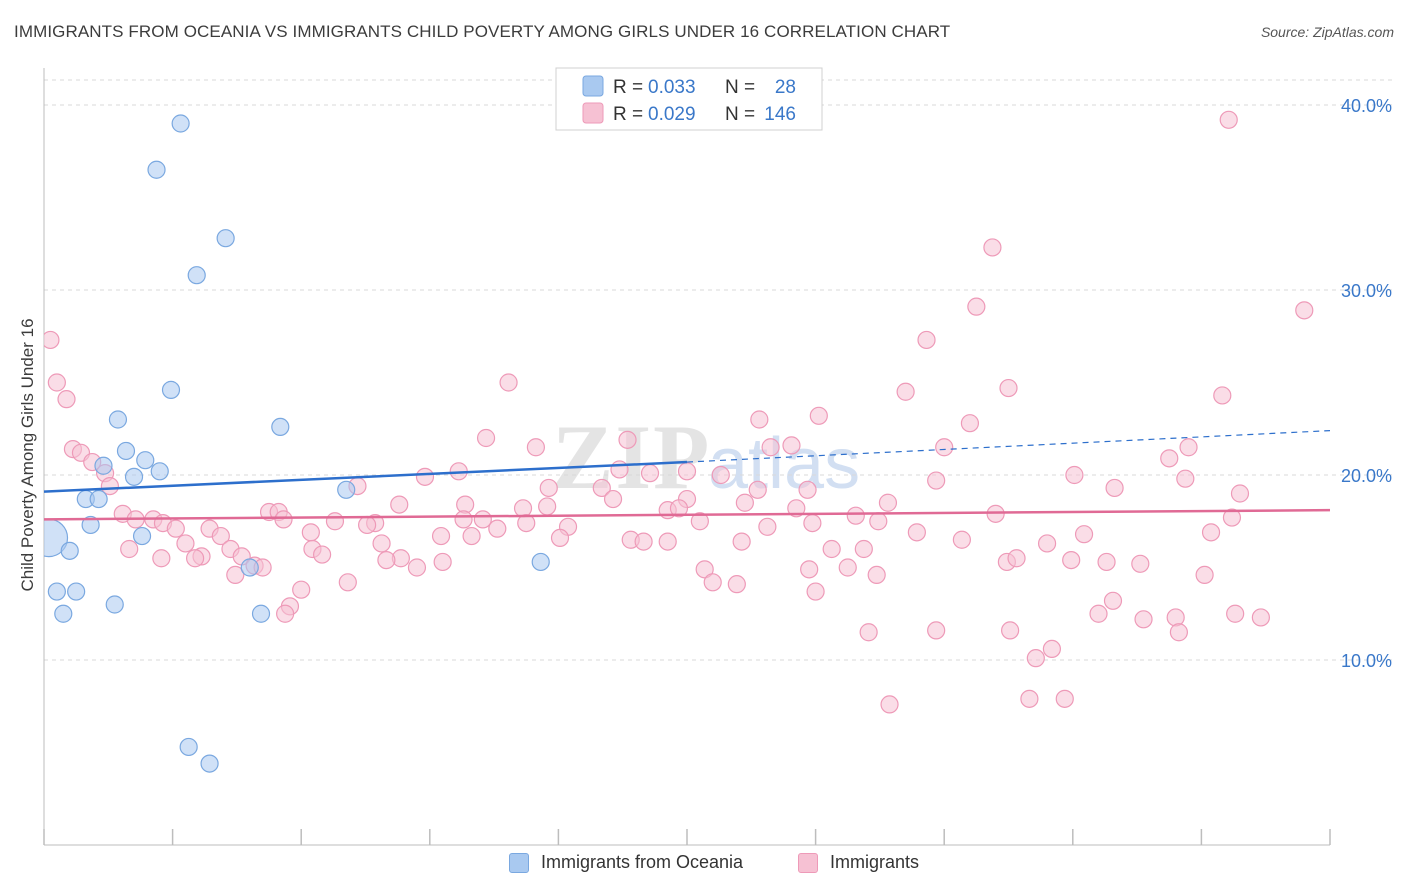  What do you see at coordinates (740, 87) in the screenshot?
I see `legend-n-label-1: N =` at bounding box center [740, 87].